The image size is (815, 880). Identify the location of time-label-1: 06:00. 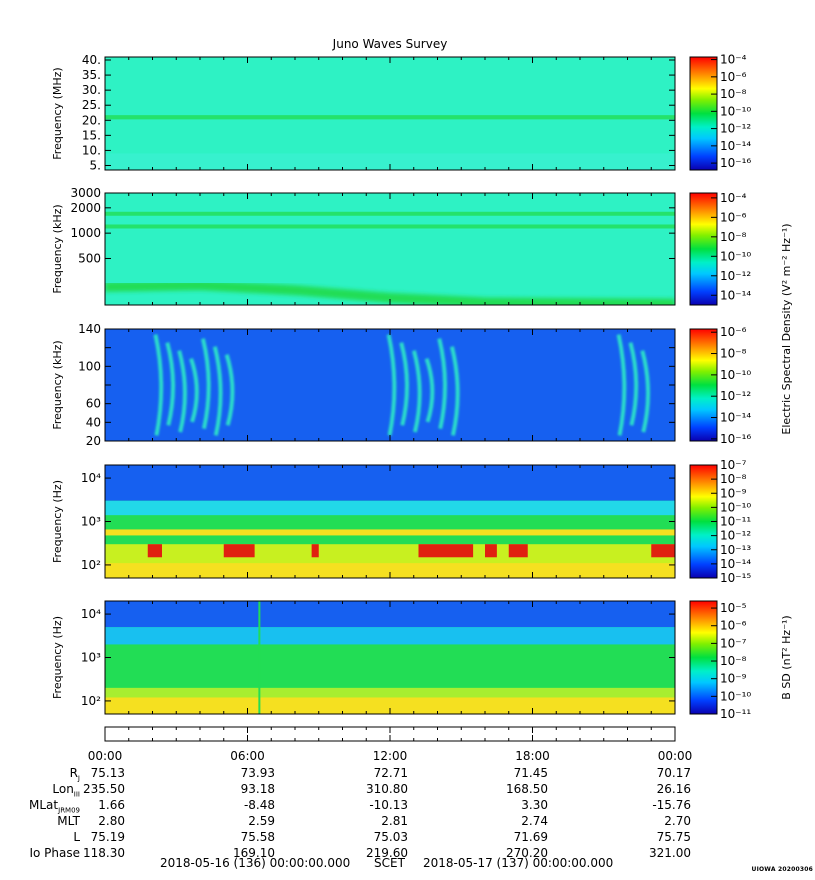
(247, 756).